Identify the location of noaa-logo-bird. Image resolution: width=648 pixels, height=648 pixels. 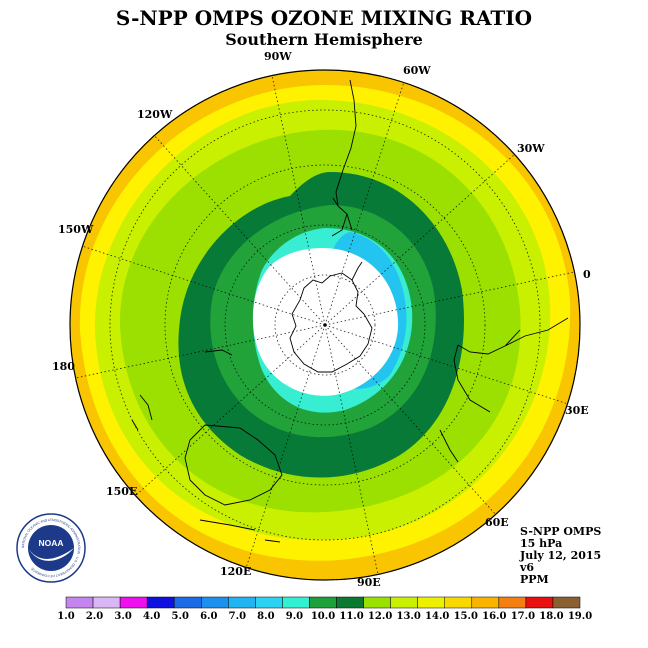
(51, 554).